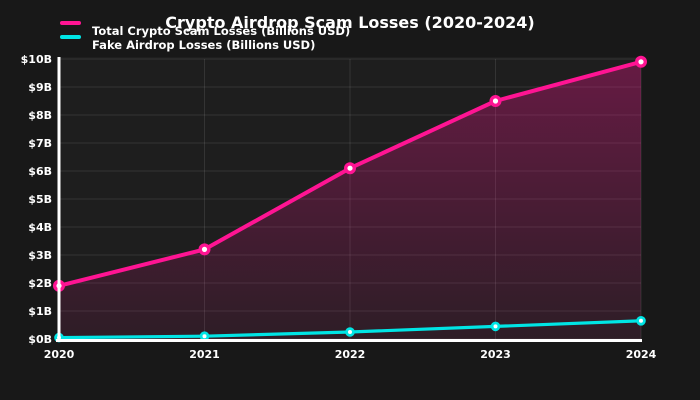  What do you see at coordinates (221, 31) in the screenshot?
I see `legend-label-total-losses: Total Crypto Scam Losses (Billions USD)` at bounding box center [221, 31].